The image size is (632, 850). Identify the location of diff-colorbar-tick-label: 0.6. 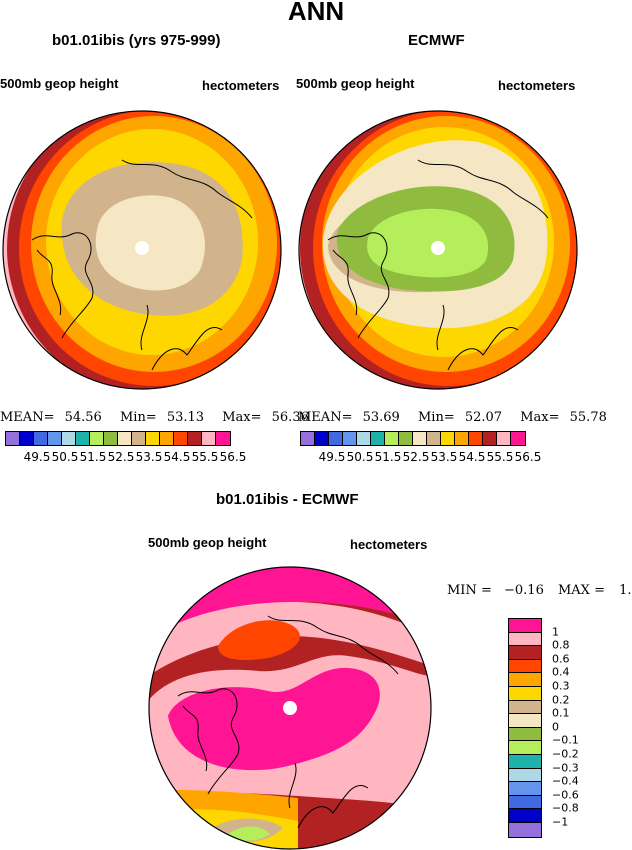
(561, 659).